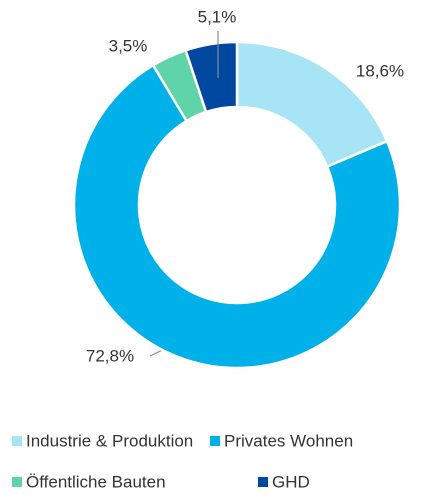  What do you see at coordinates (96, 481) in the screenshot?
I see `legend-label: Öffentliche Bauten` at bounding box center [96, 481].